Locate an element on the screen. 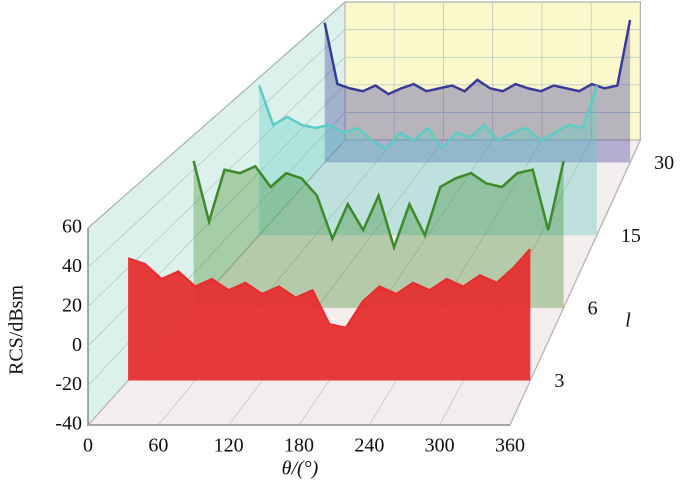 The image size is (700, 499). x-tick-label: 360 is located at coordinates (510, 446).